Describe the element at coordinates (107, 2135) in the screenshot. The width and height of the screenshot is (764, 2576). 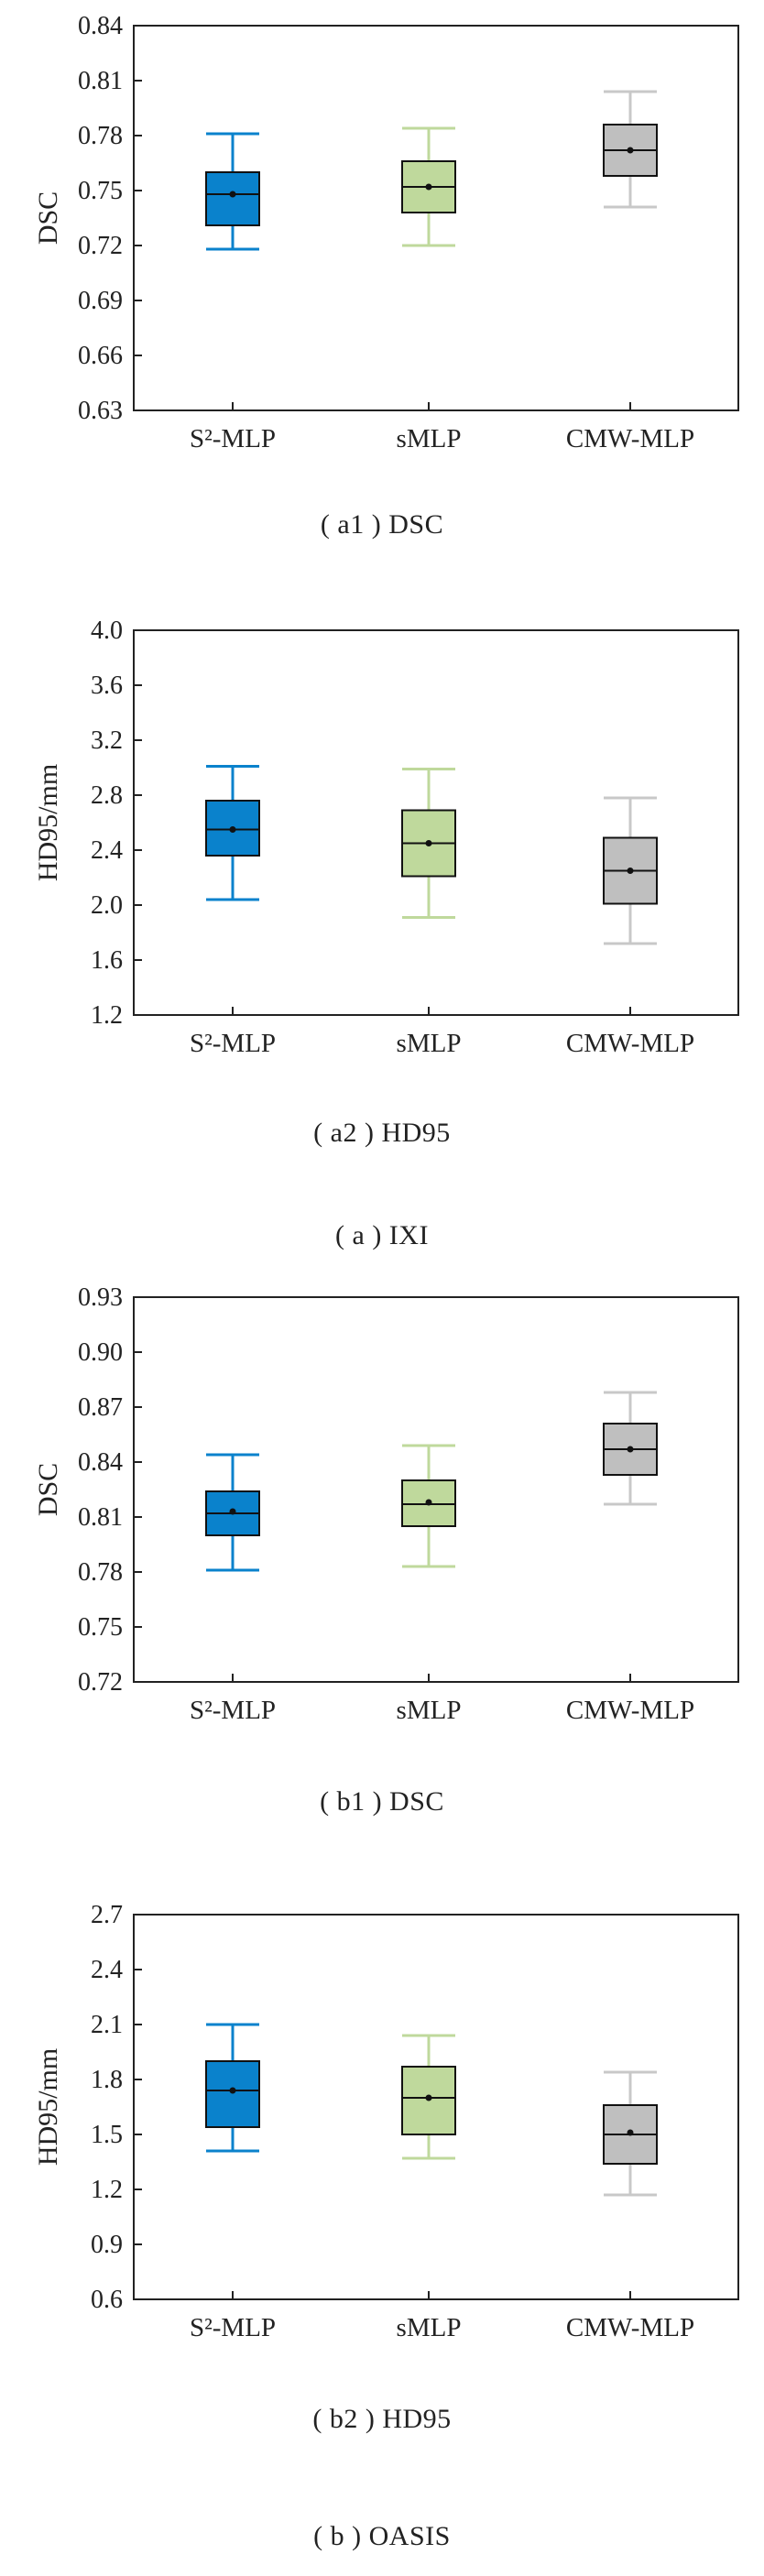
I see `y-tick-label: 1.5` at that location.